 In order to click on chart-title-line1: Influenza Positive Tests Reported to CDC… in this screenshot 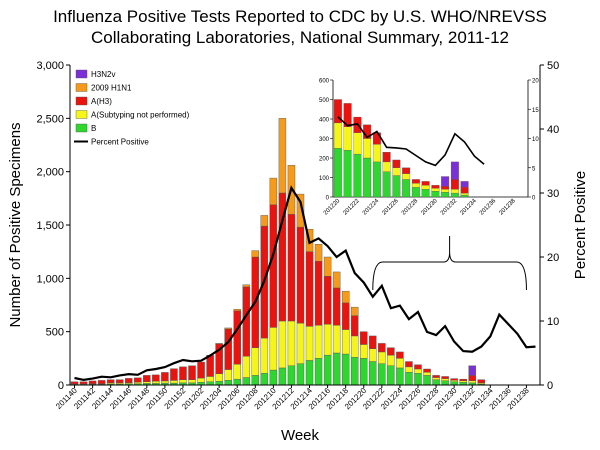, I will do `click(300, 16)`.